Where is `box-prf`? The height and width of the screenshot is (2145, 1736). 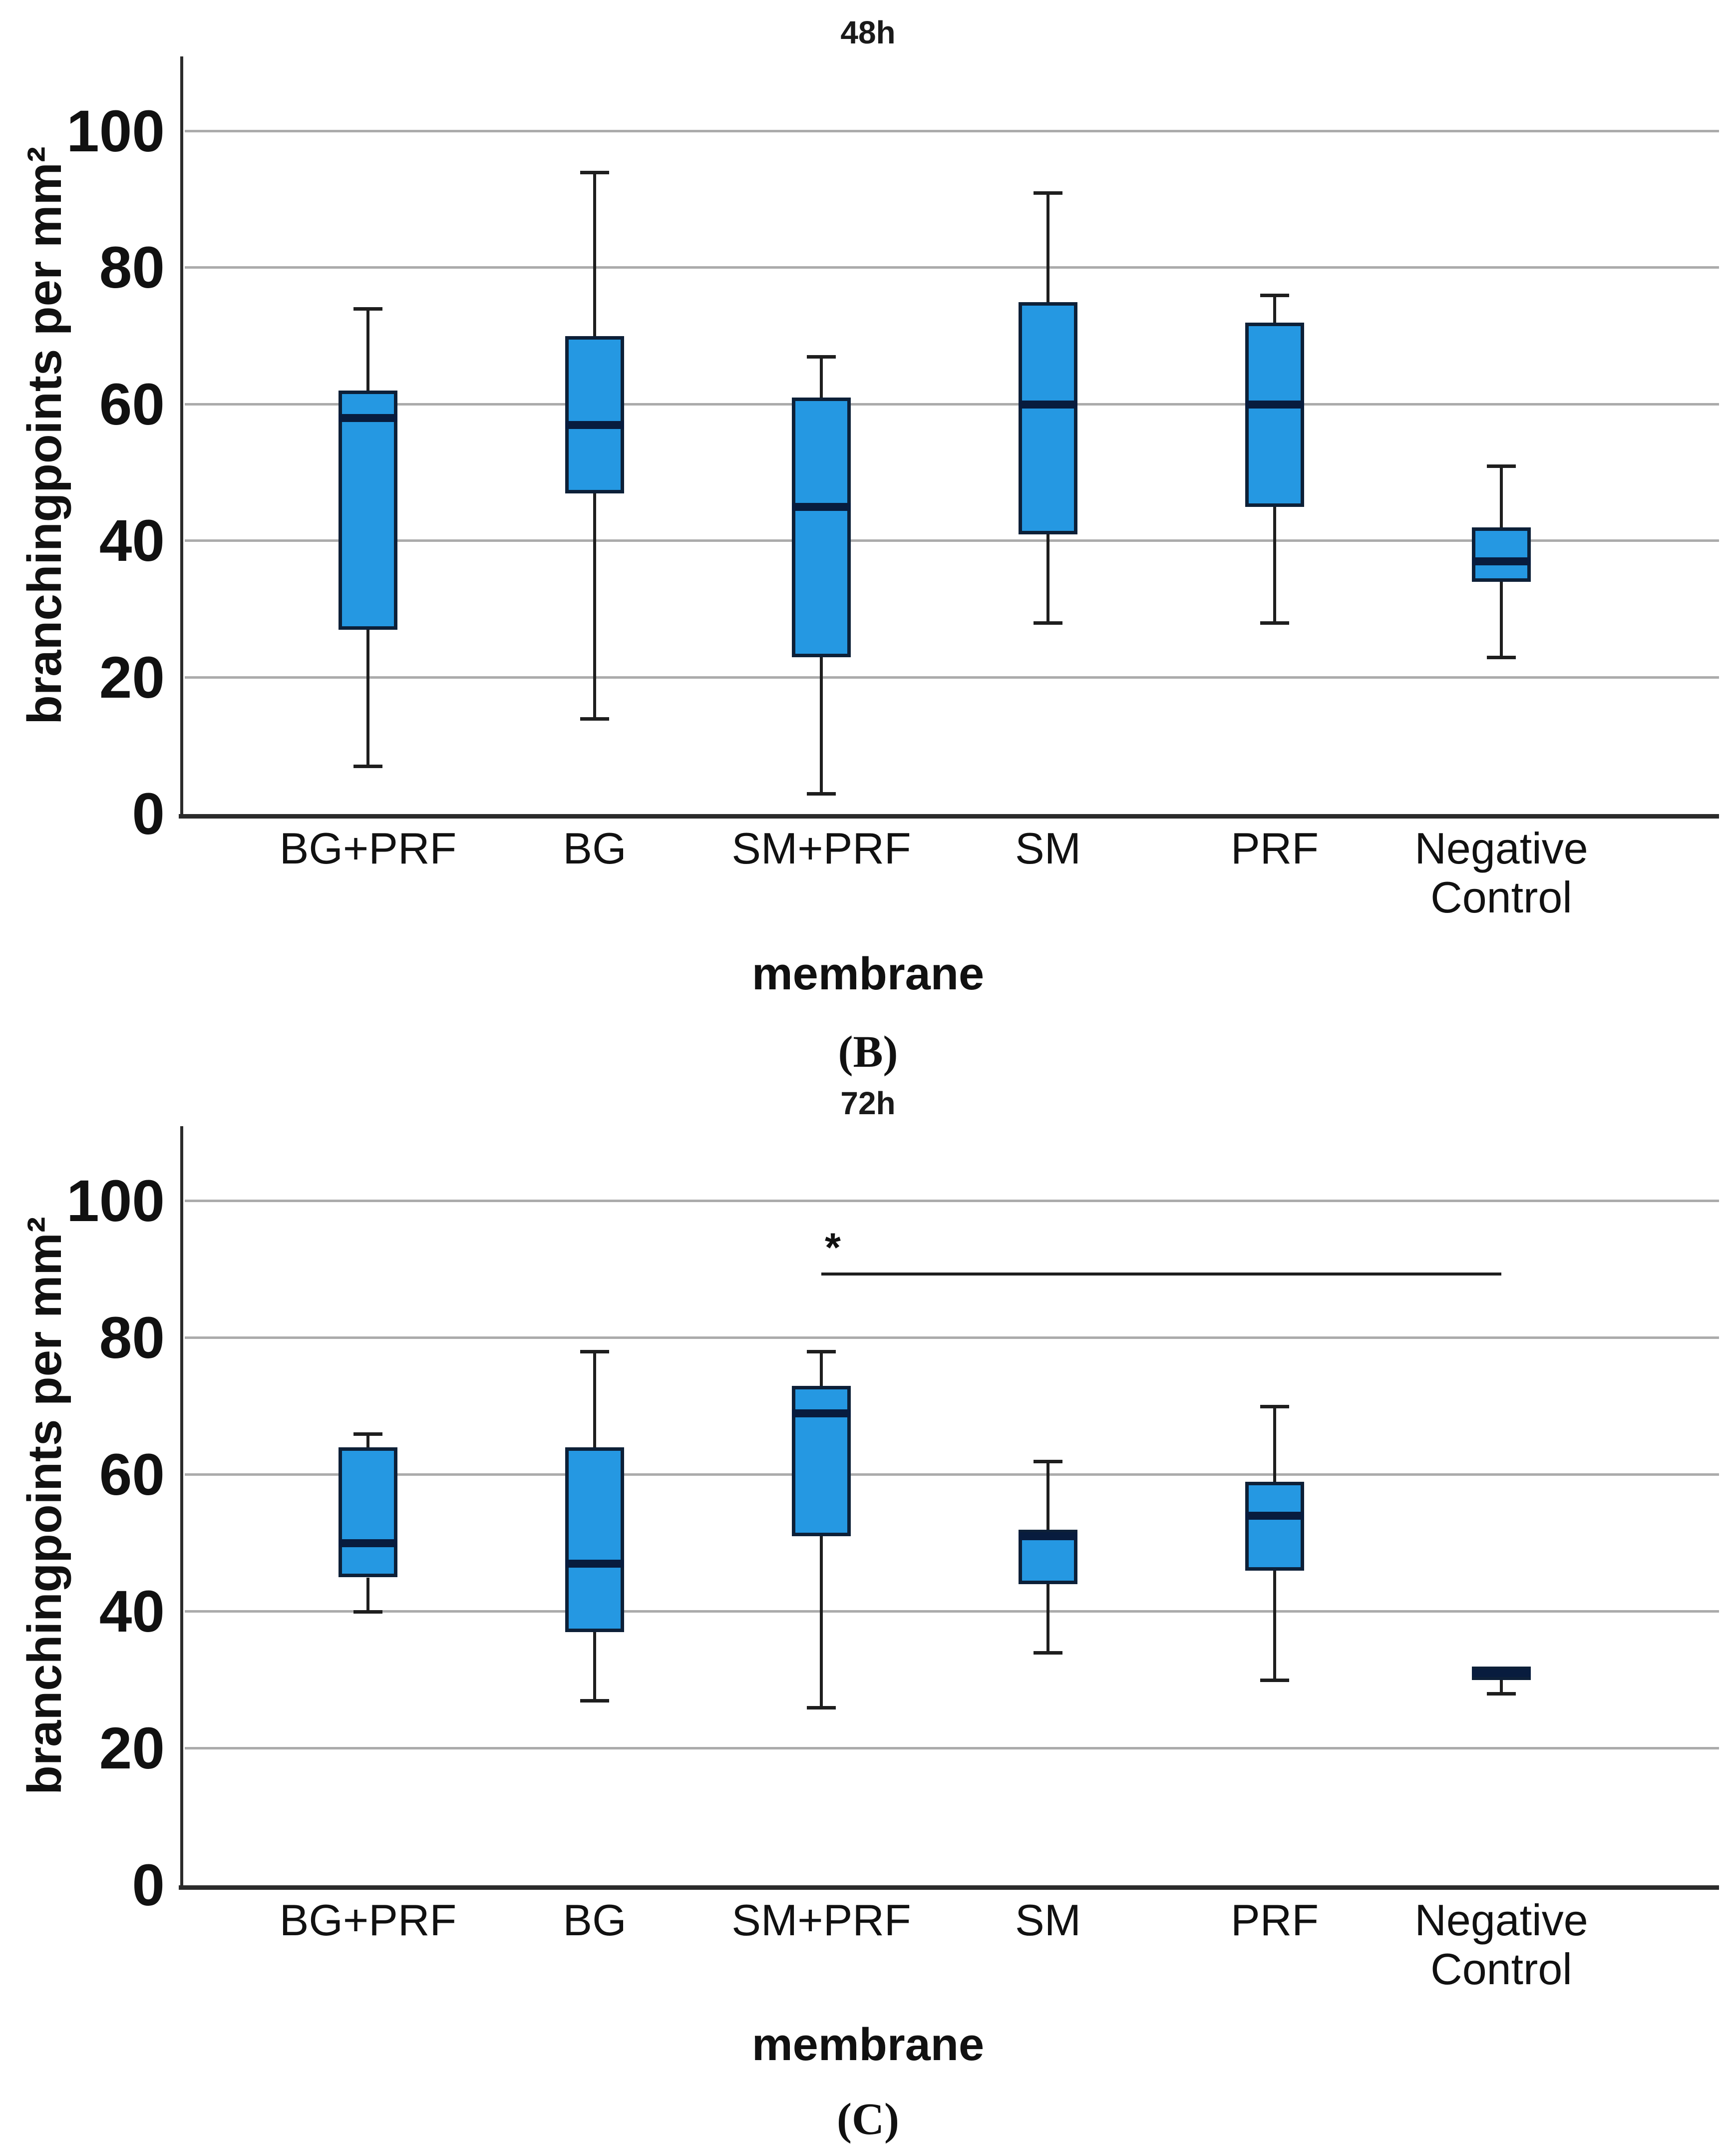 box-prf is located at coordinates (1274, 1526).